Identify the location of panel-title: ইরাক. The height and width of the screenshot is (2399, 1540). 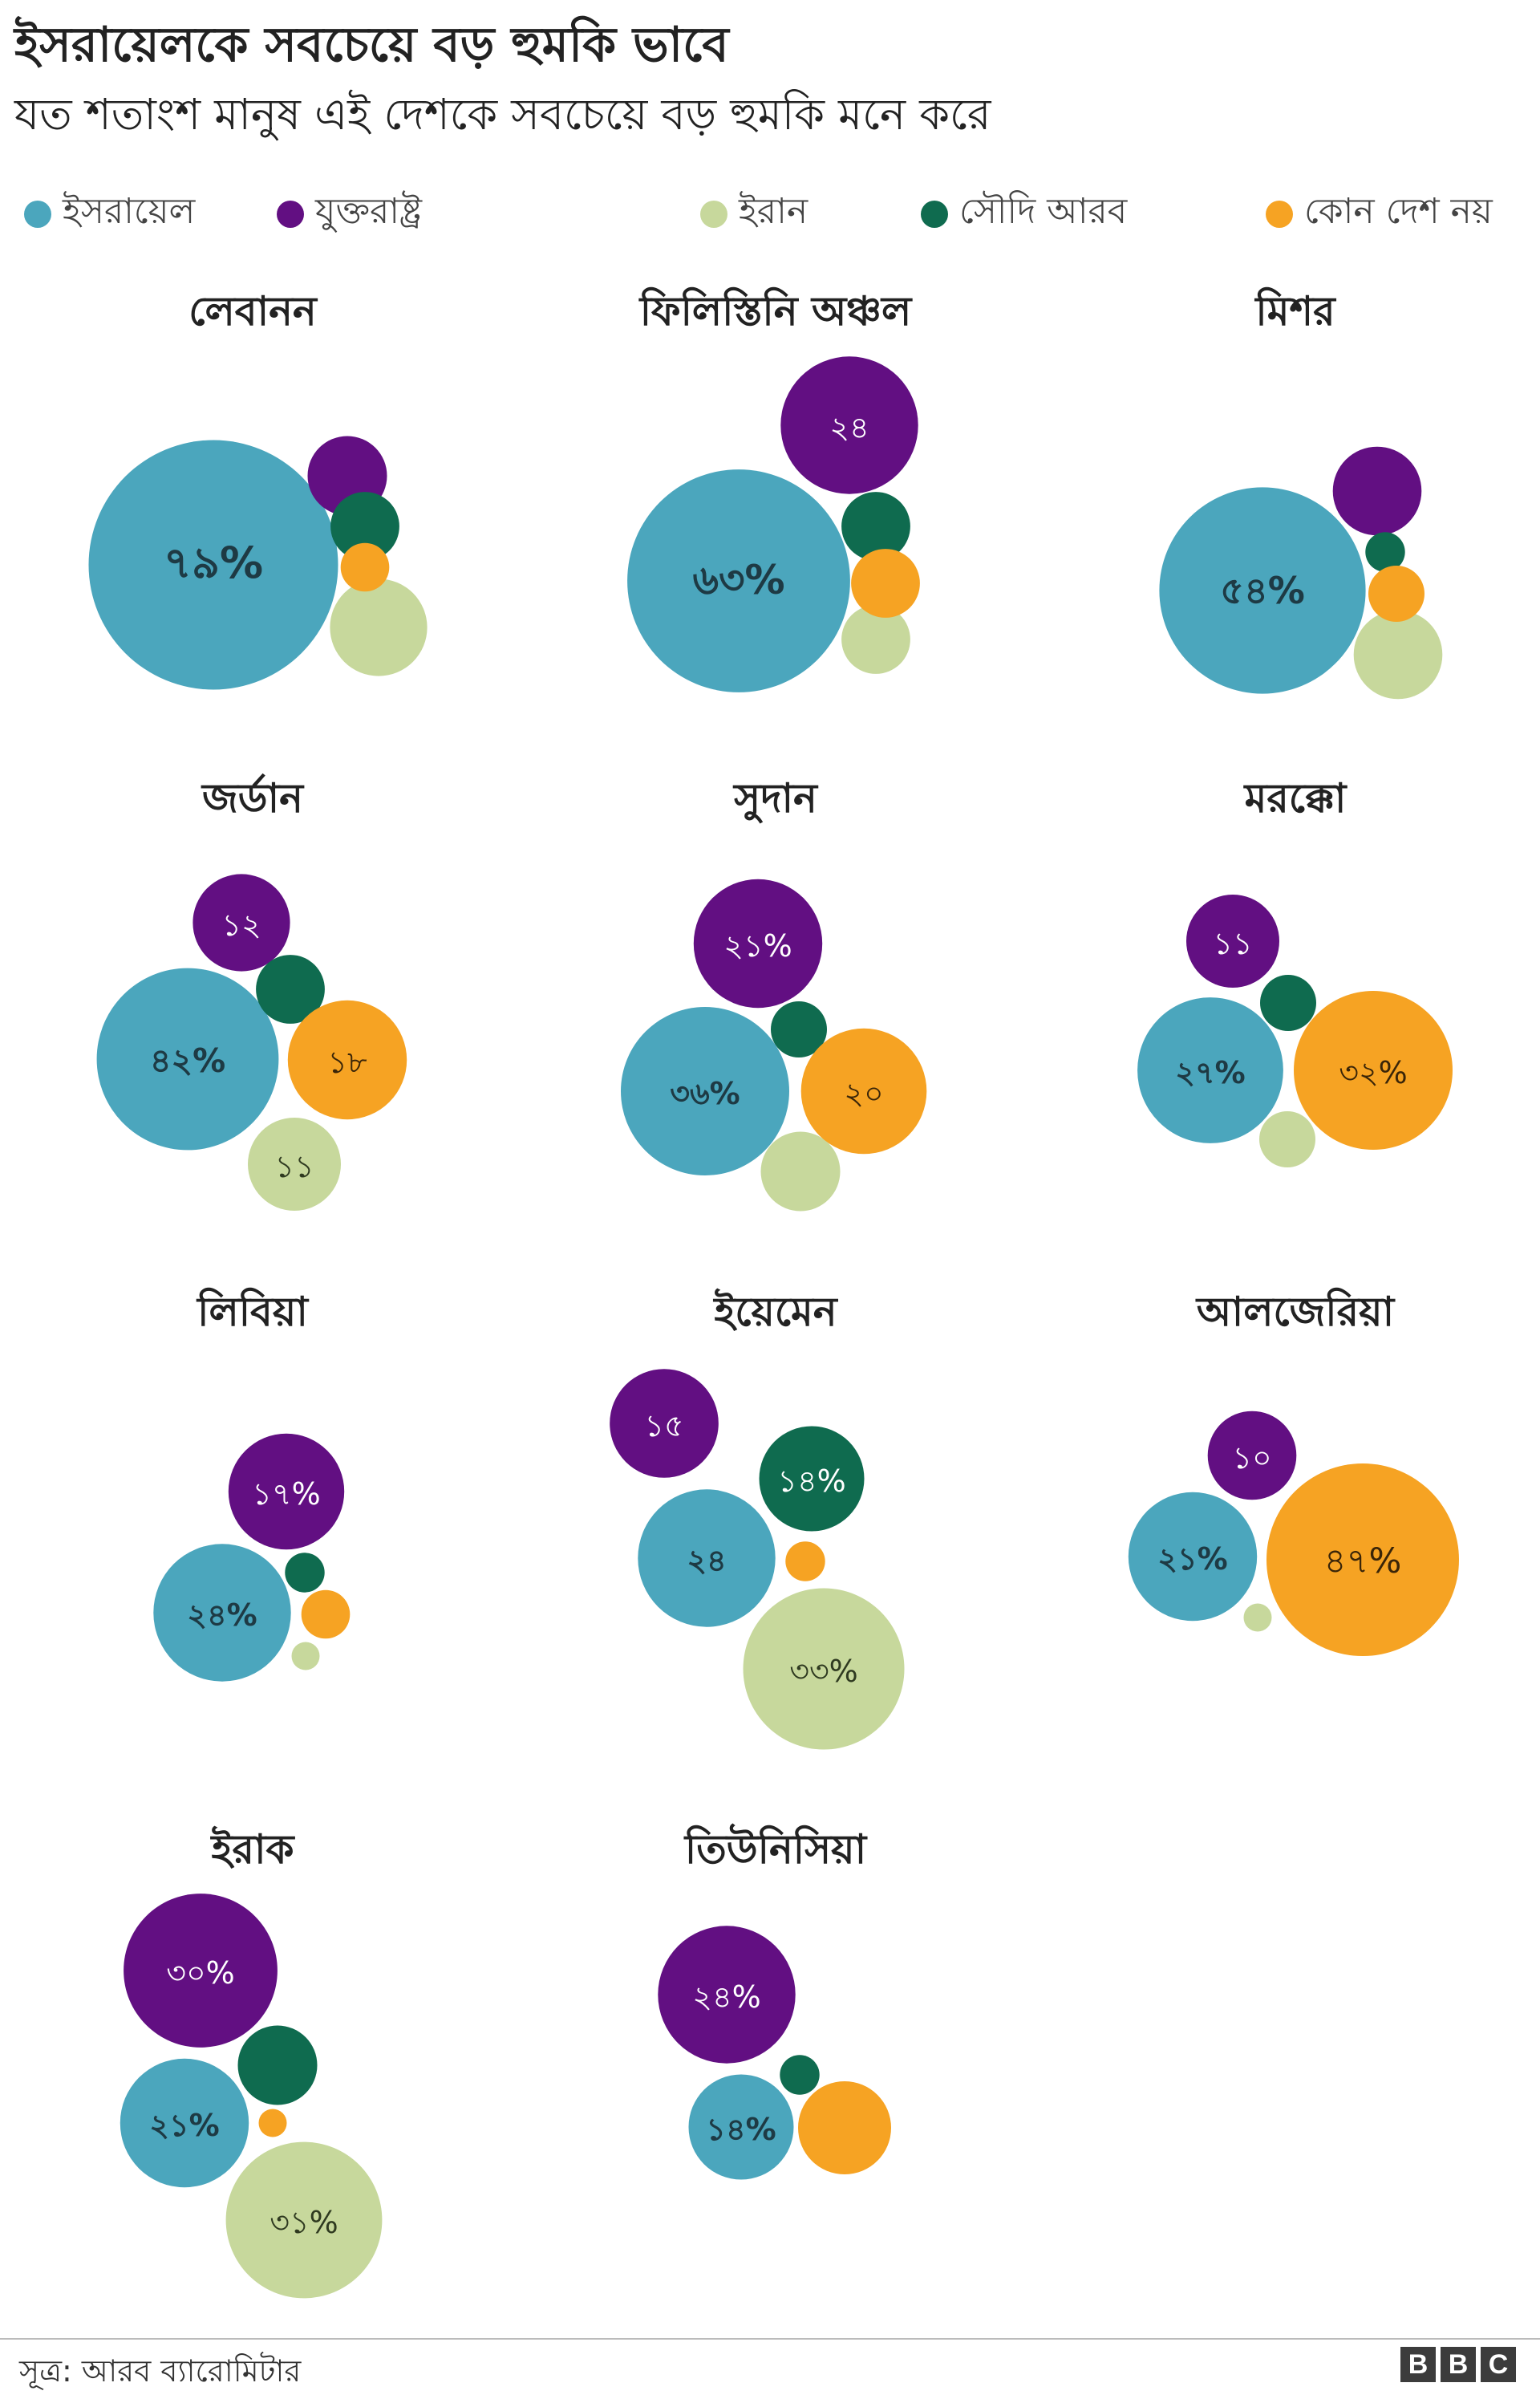
(253, 1849).